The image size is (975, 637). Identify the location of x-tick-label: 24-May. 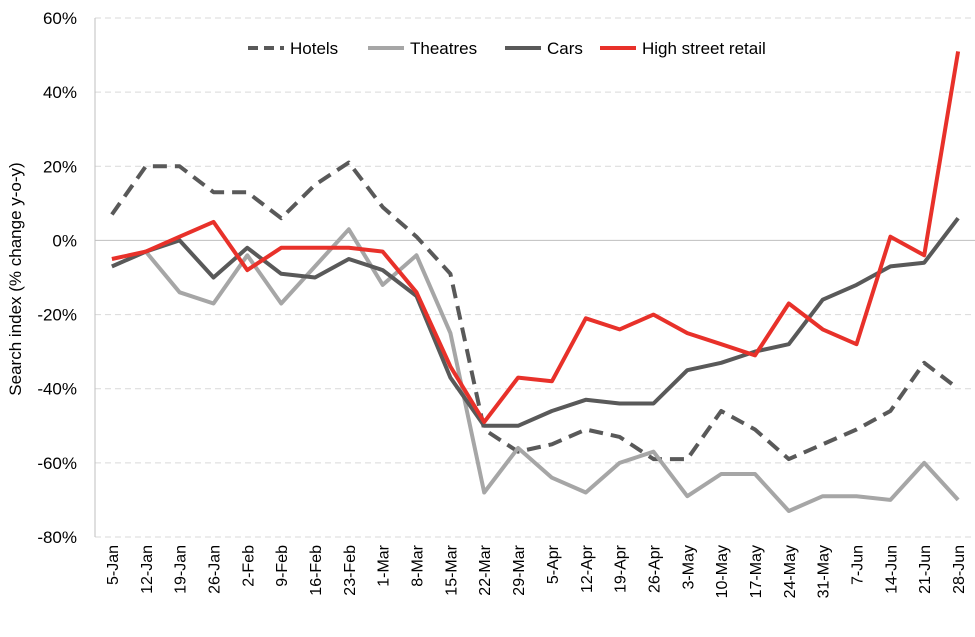
(790, 571).